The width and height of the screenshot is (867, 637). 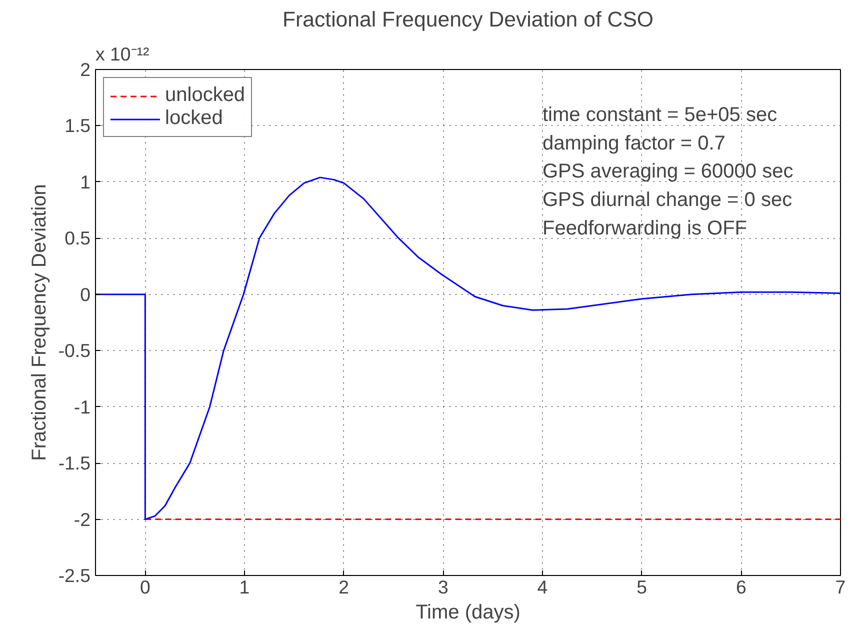 I want to click on x-tick-label: 5, so click(x=642, y=587).